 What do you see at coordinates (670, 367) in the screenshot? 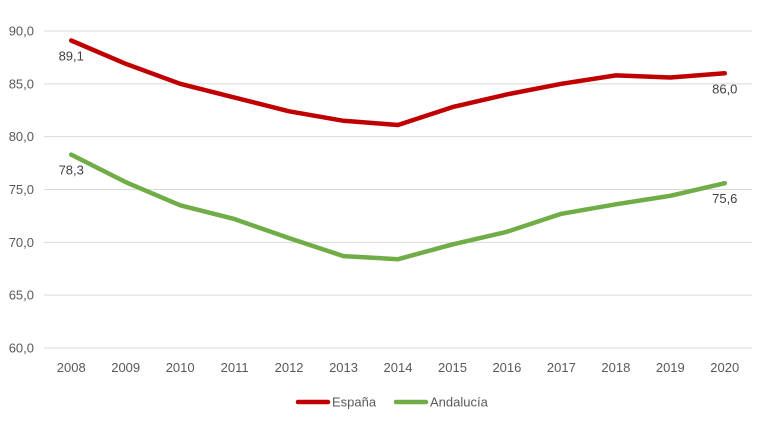
I see `x-tick-label: 2019` at bounding box center [670, 367].